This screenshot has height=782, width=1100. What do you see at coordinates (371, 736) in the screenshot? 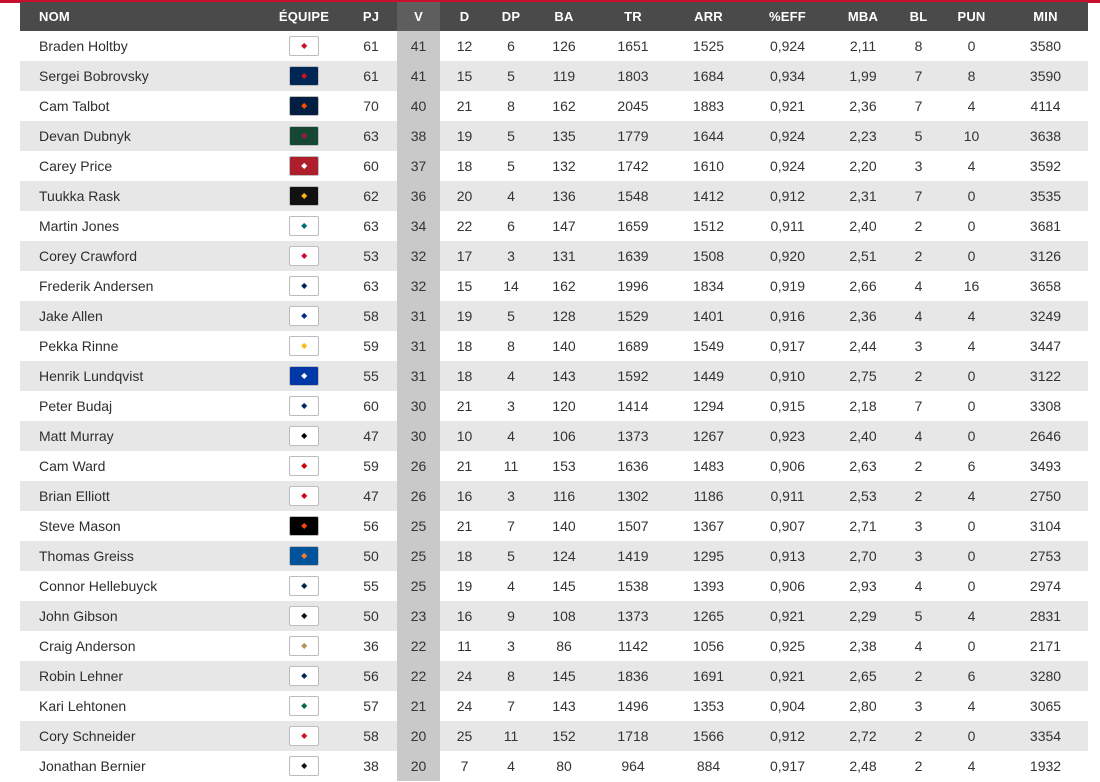
I see `games-played-cell: 58` at bounding box center [371, 736].